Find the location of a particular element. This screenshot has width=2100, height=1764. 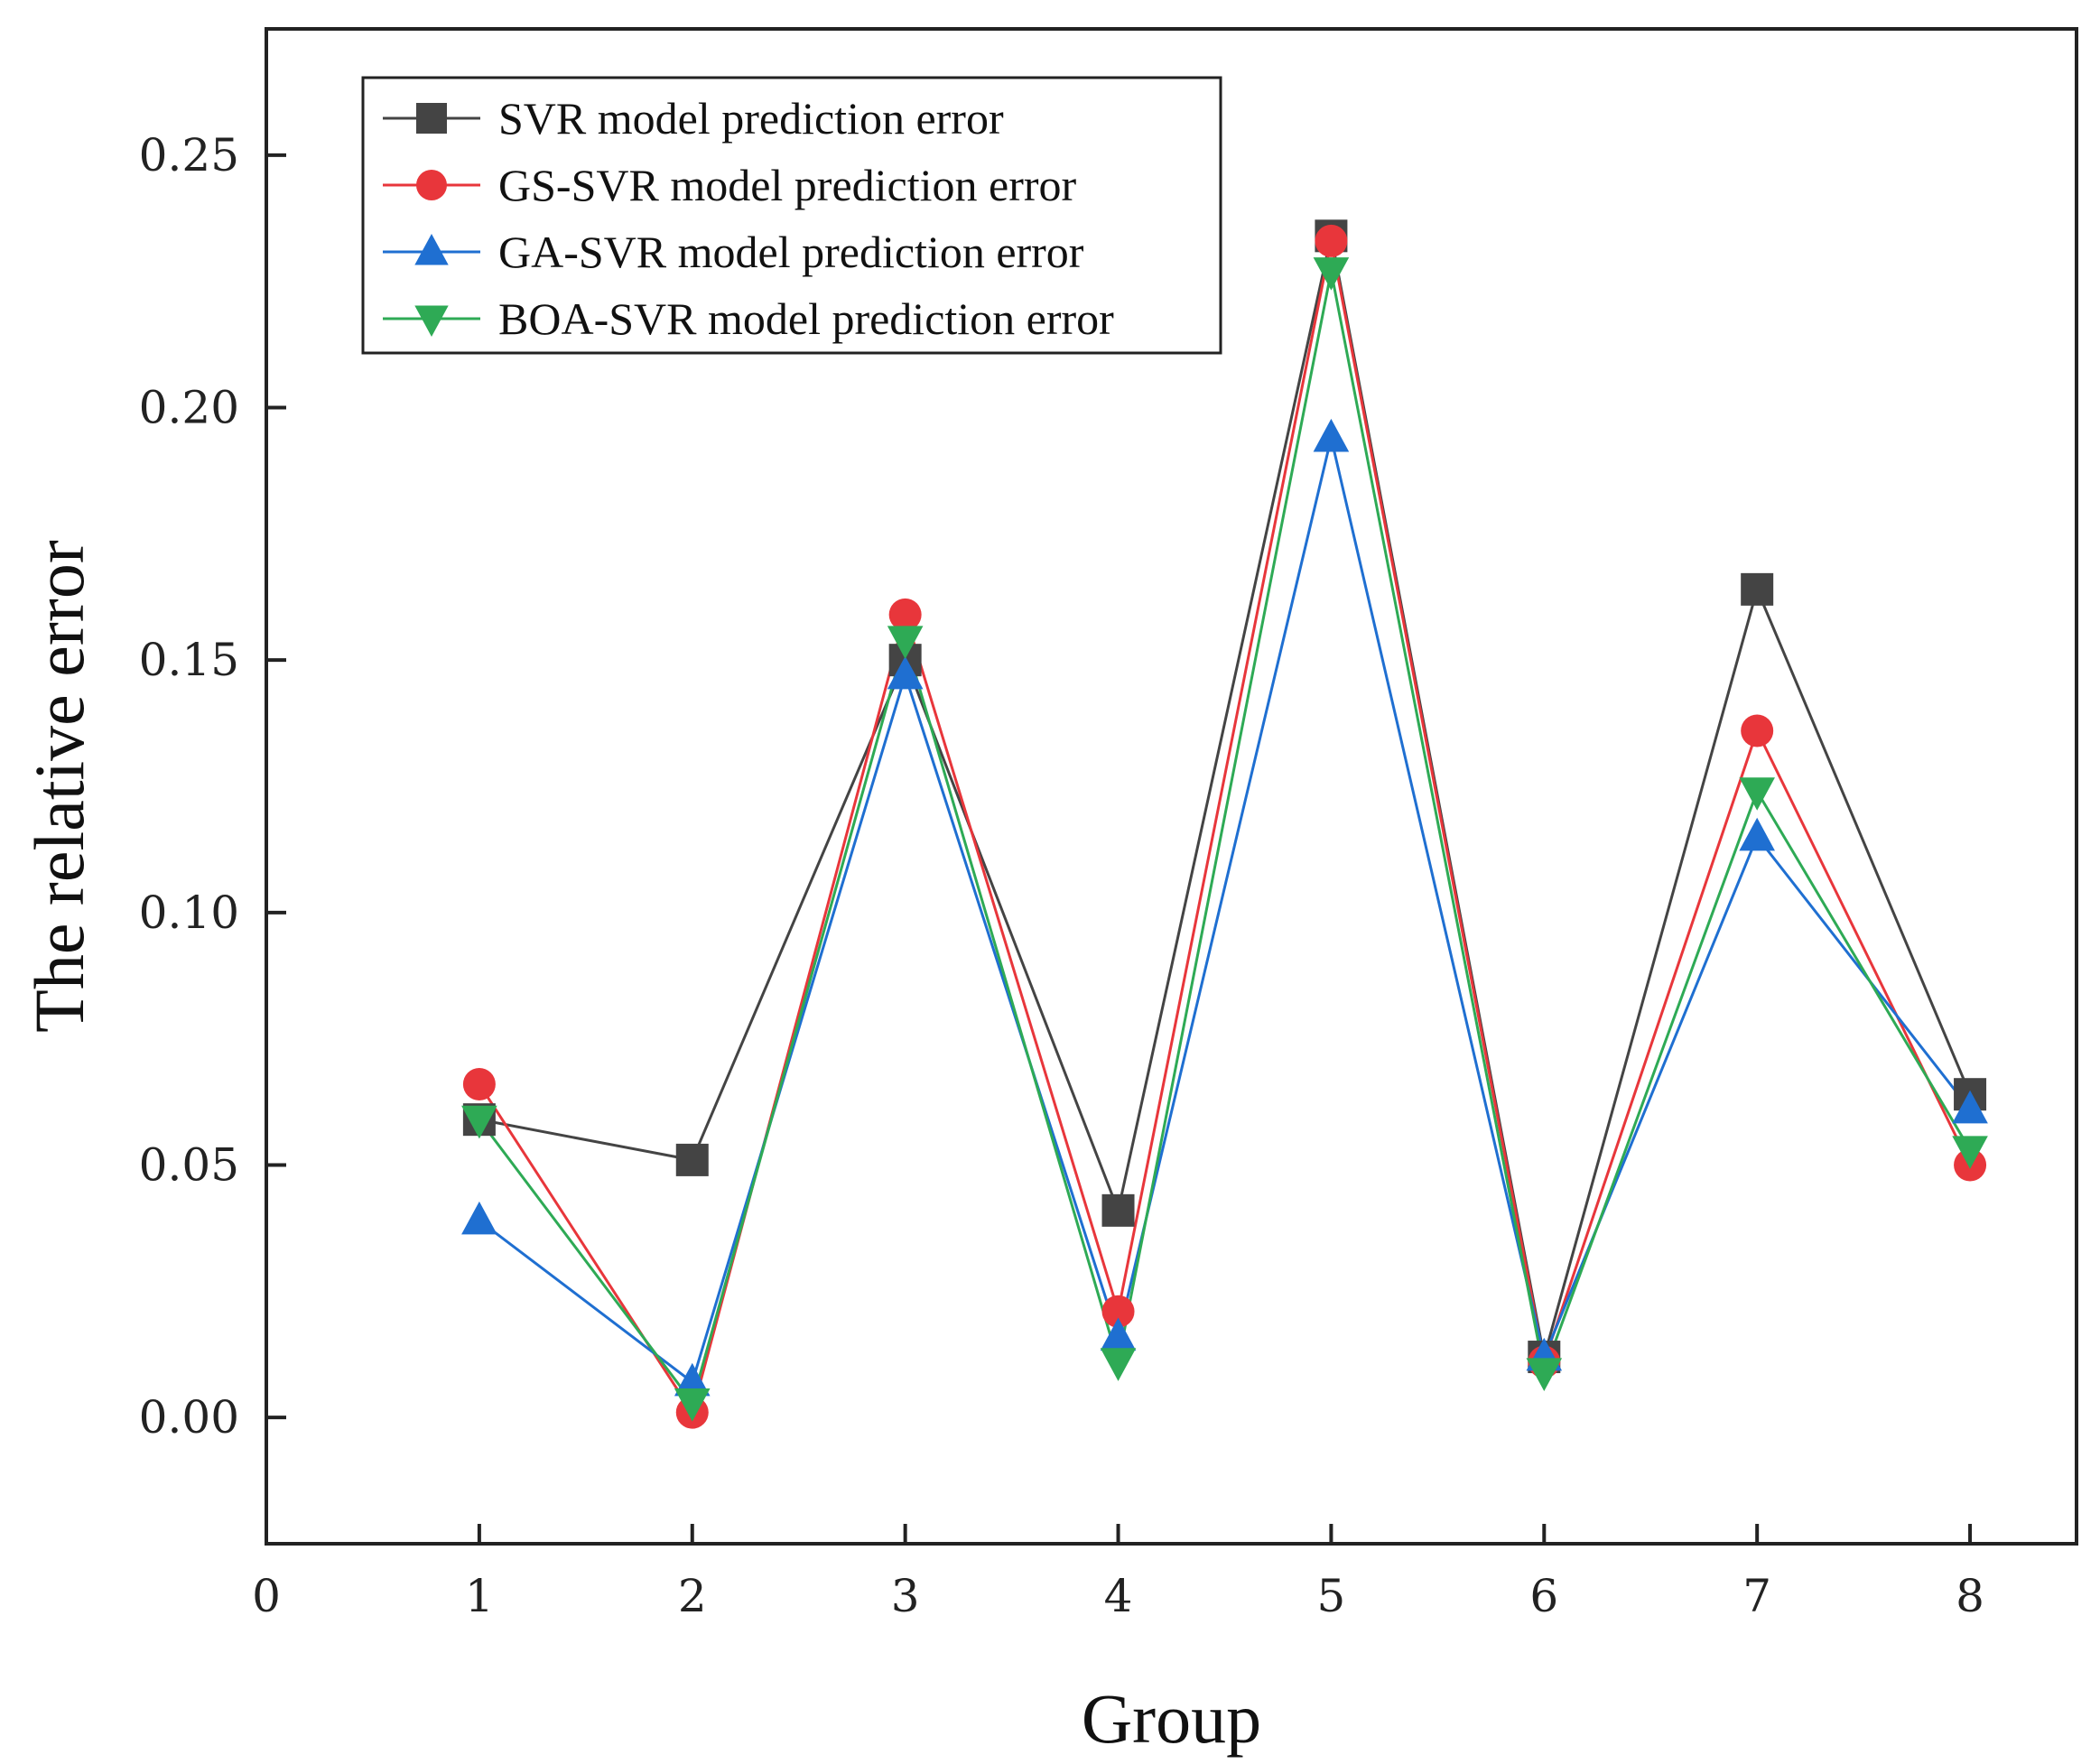

y-tick-label: 0.15 is located at coordinates (189, 660).